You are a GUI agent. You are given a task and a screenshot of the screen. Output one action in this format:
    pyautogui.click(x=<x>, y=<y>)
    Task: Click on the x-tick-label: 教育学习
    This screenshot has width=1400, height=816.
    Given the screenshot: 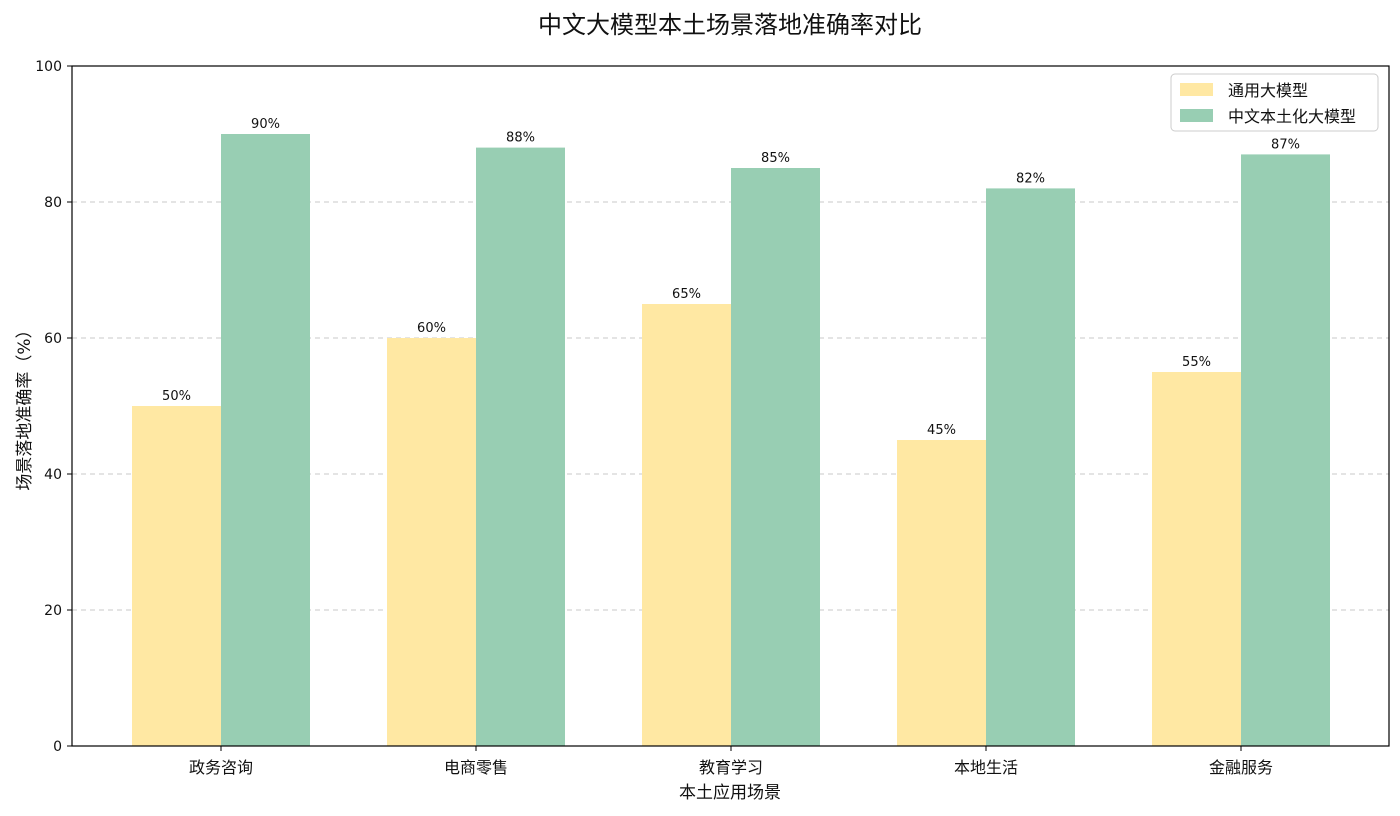 What is the action you would take?
    pyautogui.click(x=731, y=767)
    